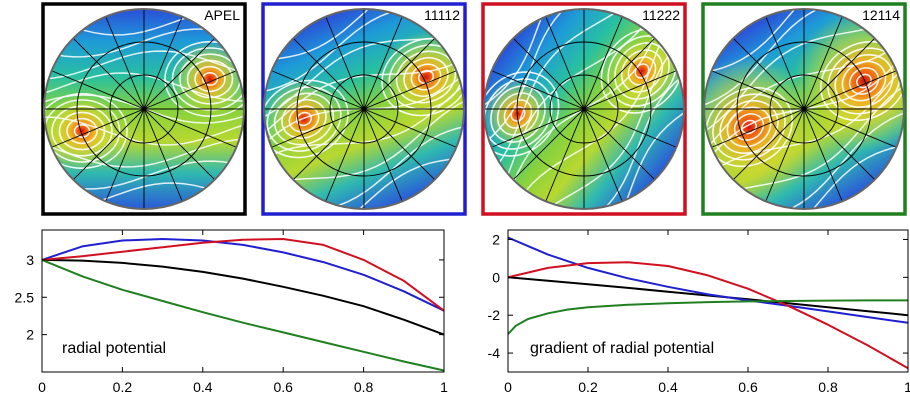 This screenshot has width=910, height=402. I want to click on potential-map-panel: APEL, so click(144, 109).